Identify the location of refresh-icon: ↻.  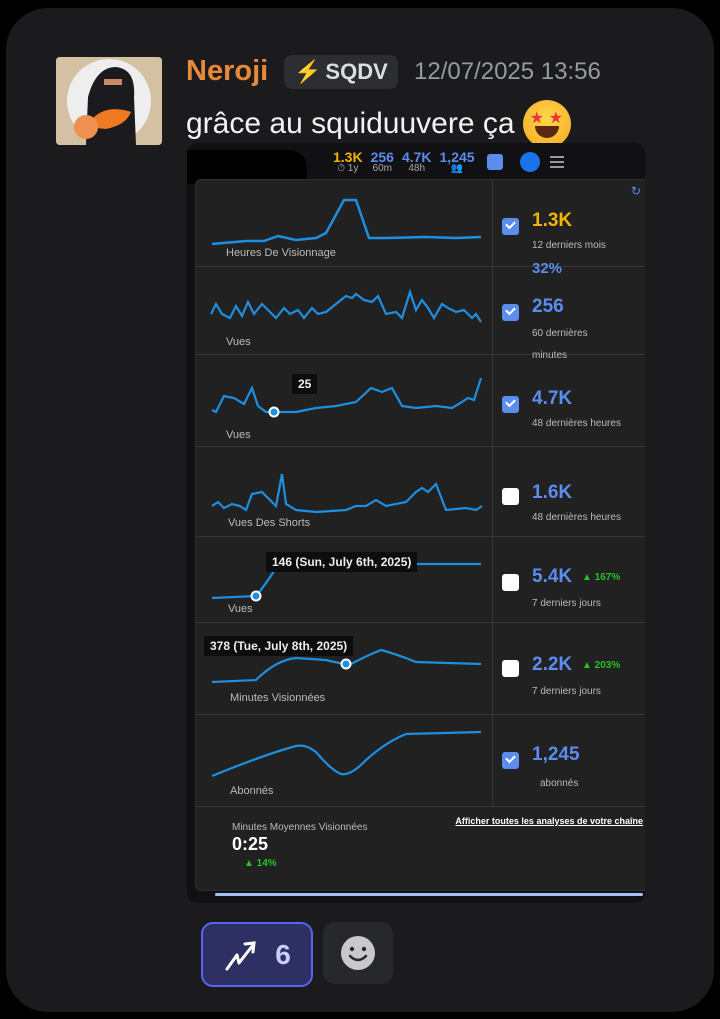
(635, 191).